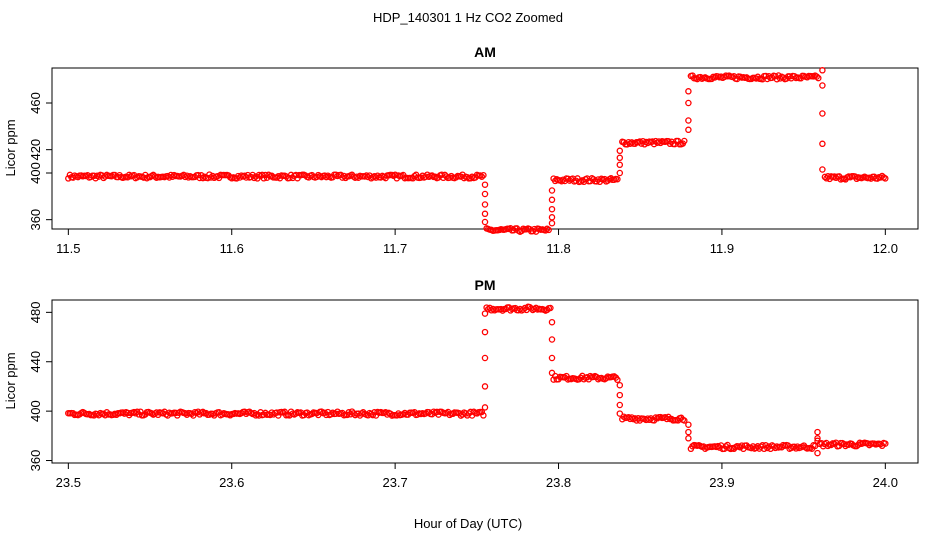  I want to click on y-tick-label-pm: 440, so click(35, 362).